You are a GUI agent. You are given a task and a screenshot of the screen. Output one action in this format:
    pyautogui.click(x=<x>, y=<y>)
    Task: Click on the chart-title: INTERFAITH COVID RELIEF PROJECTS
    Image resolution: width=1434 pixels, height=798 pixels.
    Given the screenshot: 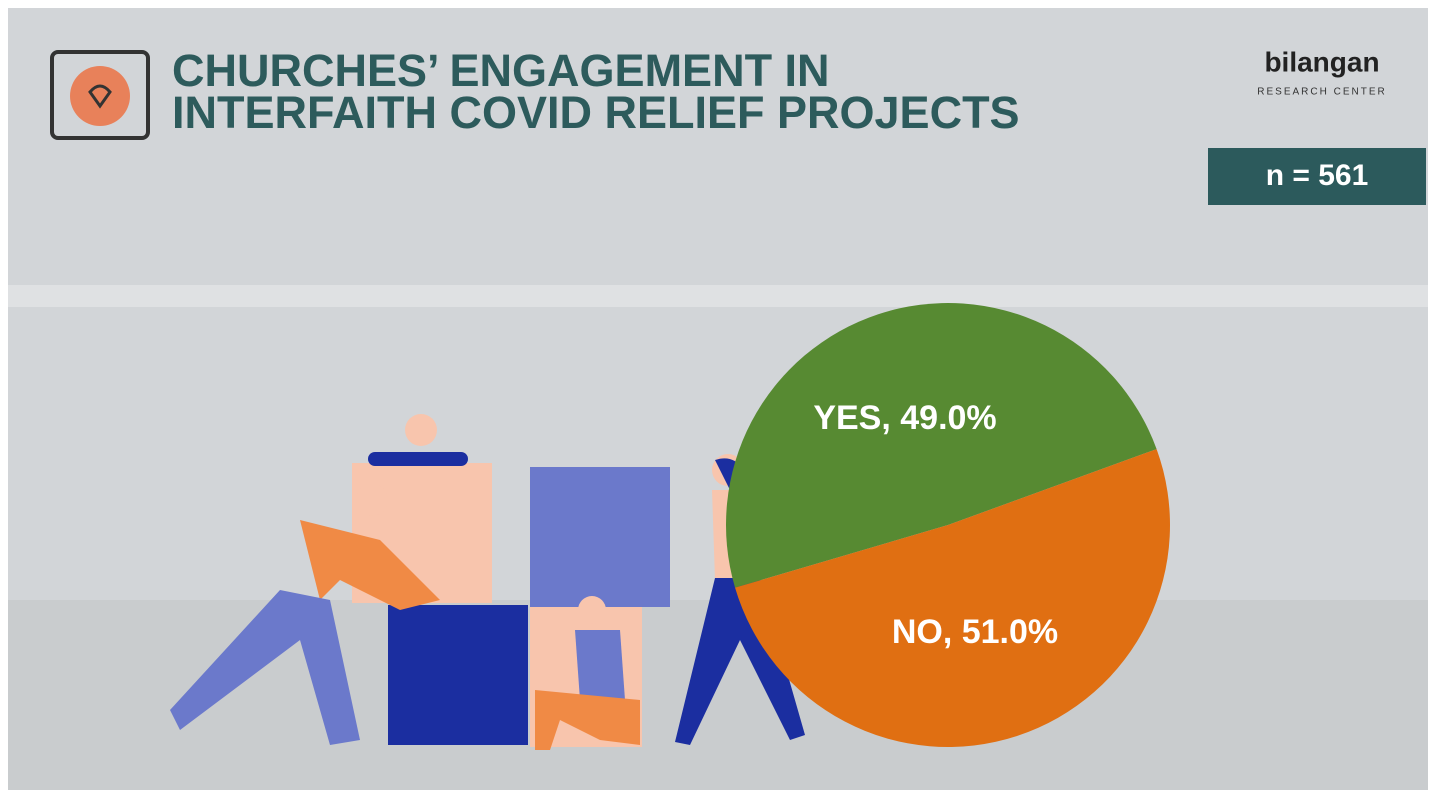 What is the action you would take?
    pyautogui.click(x=596, y=112)
    